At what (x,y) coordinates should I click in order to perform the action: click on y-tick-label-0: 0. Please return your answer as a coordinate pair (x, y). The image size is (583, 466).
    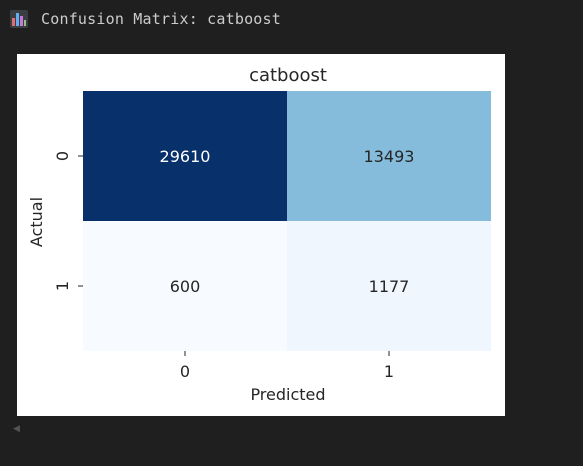
    Looking at the image, I should click on (62, 156).